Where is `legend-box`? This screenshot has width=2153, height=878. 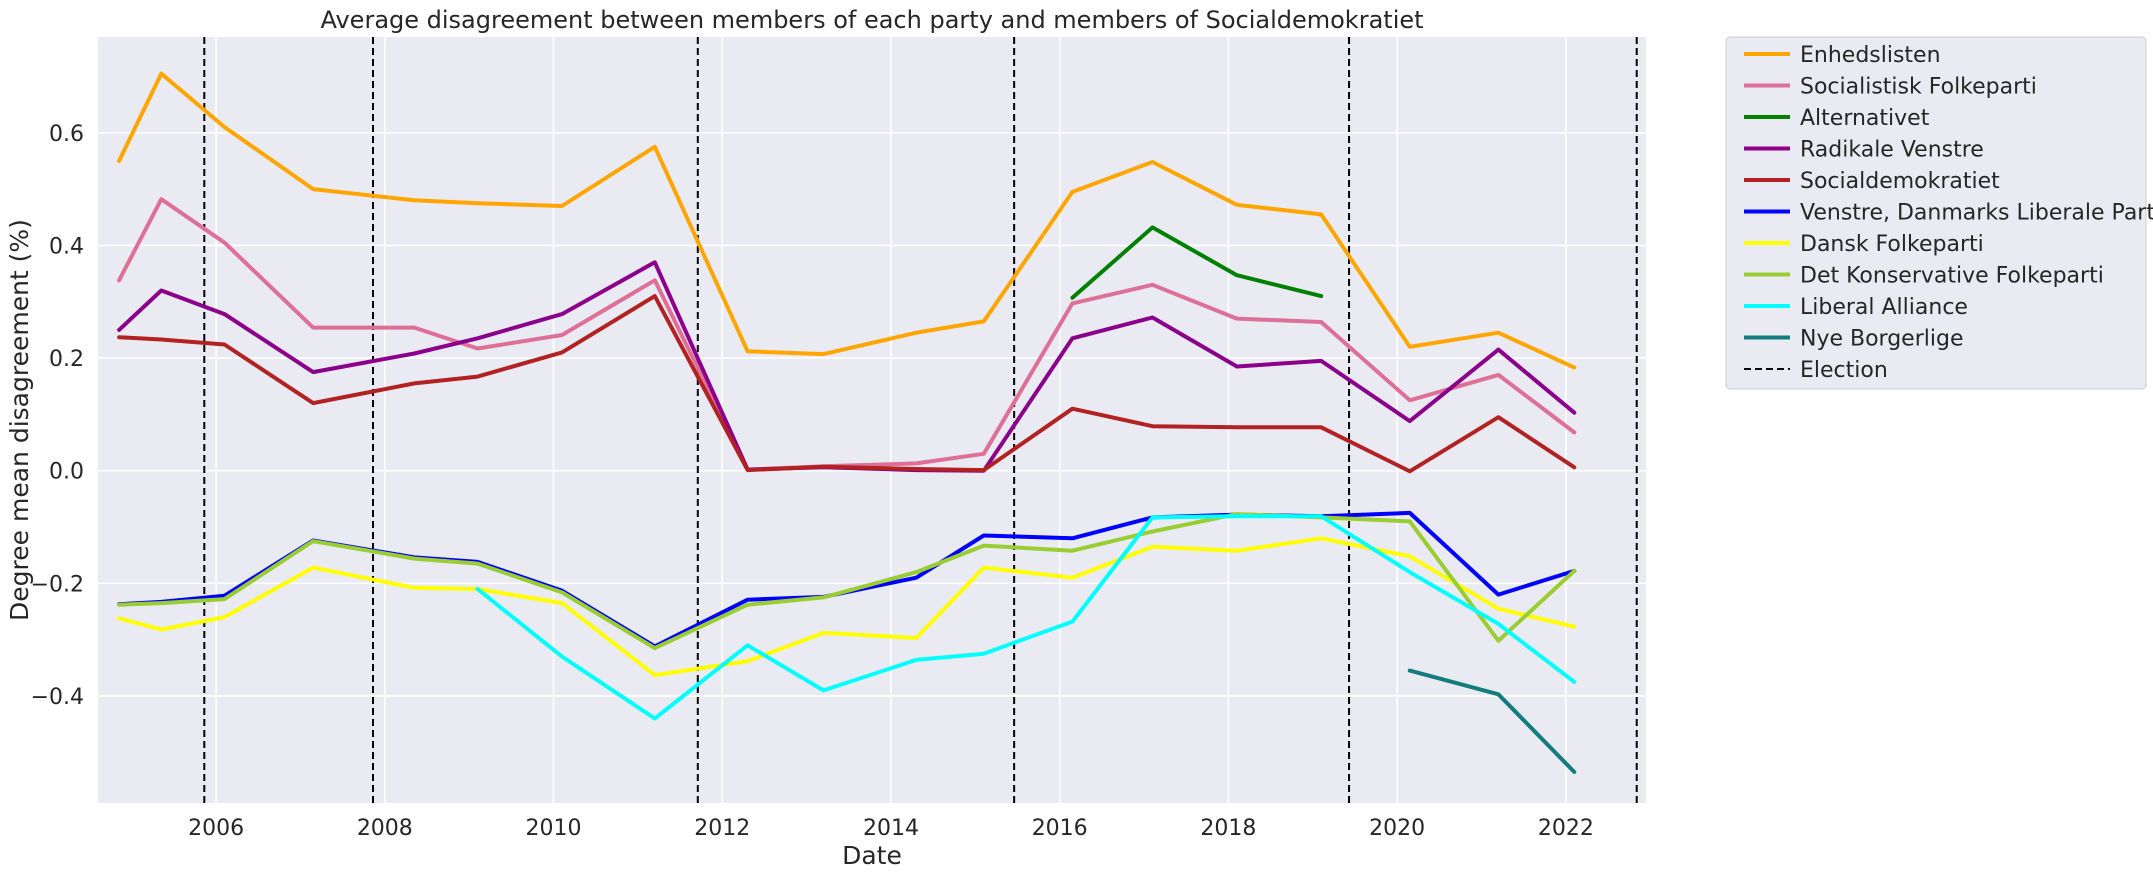
legend-box is located at coordinates (1936, 213).